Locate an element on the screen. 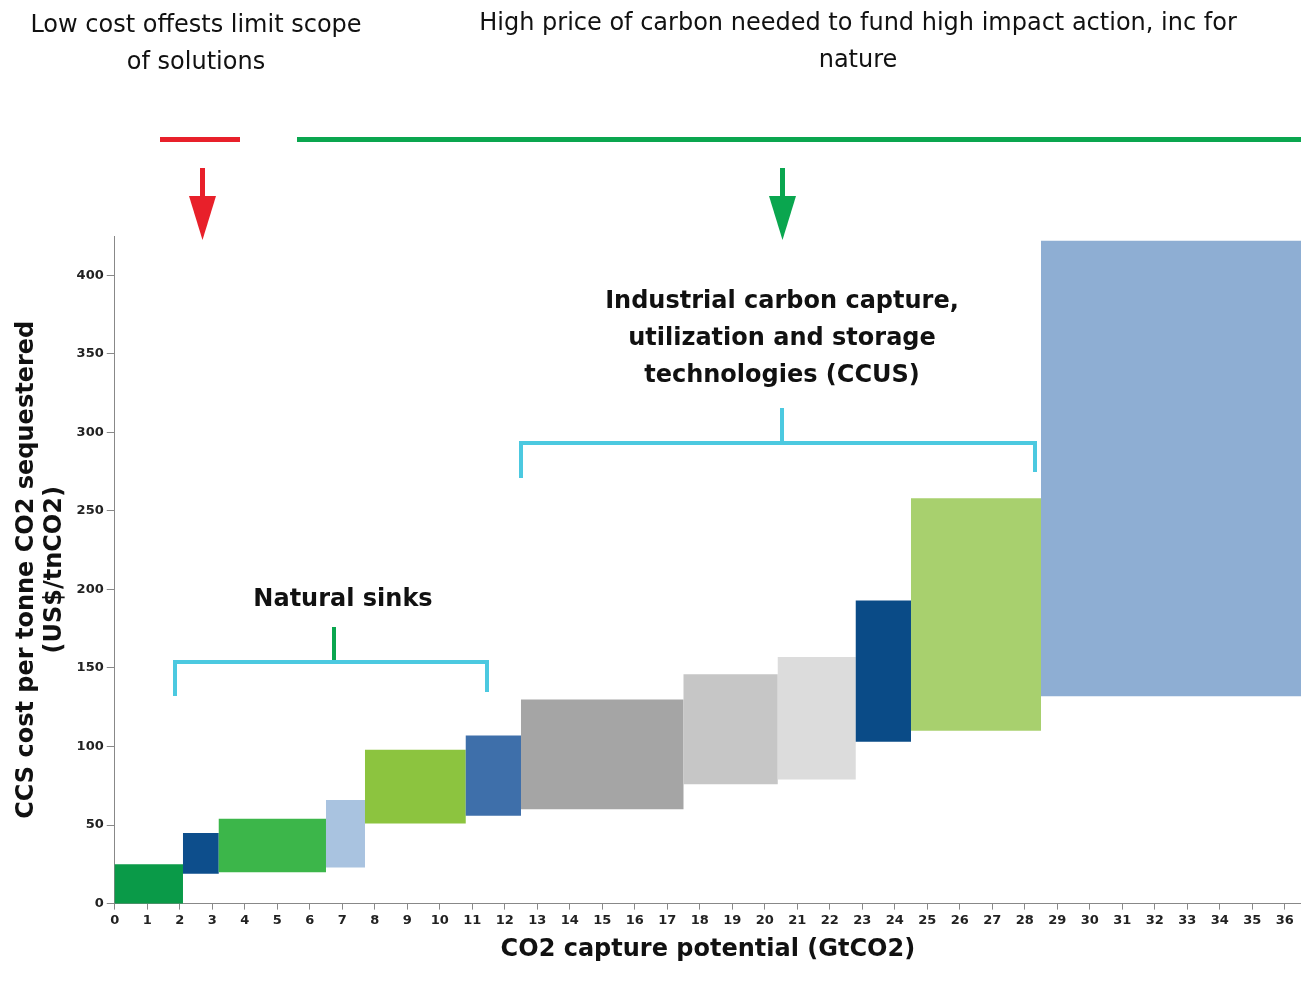 The width and height of the screenshot is (1301, 982). x-tick-label: 7 is located at coordinates (342, 919).